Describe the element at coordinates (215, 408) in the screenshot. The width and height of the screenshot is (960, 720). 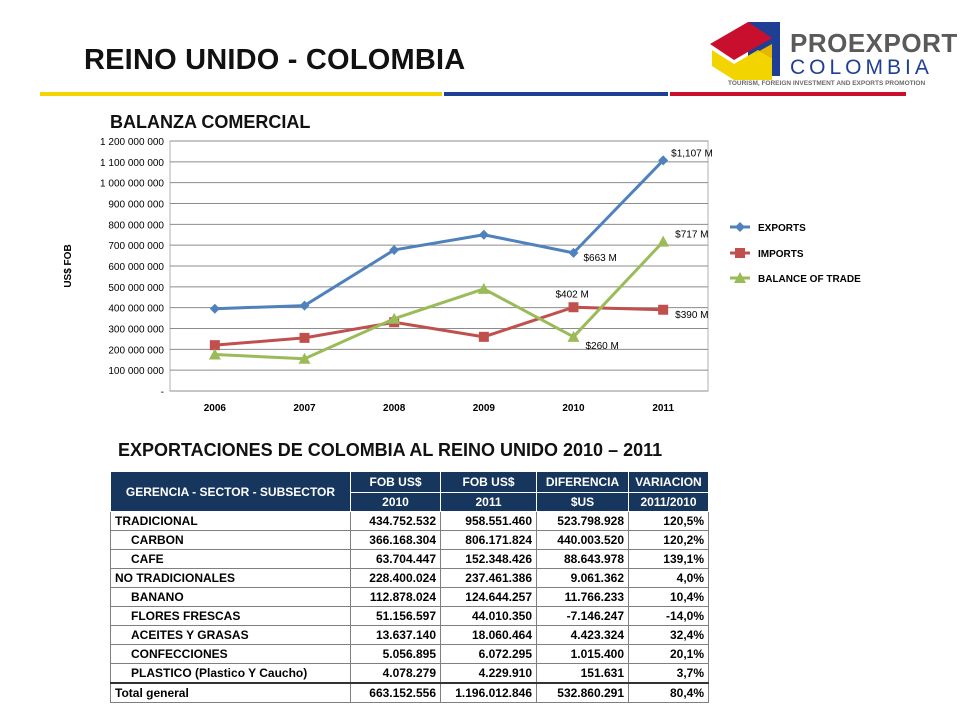
I see `x-tick-label: 2006` at that location.